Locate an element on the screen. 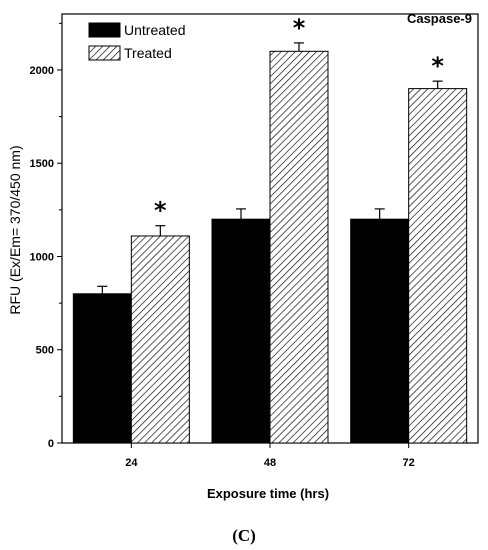 The image size is (488, 550). chart-title: Caspase-9 is located at coordinates (439, 18).